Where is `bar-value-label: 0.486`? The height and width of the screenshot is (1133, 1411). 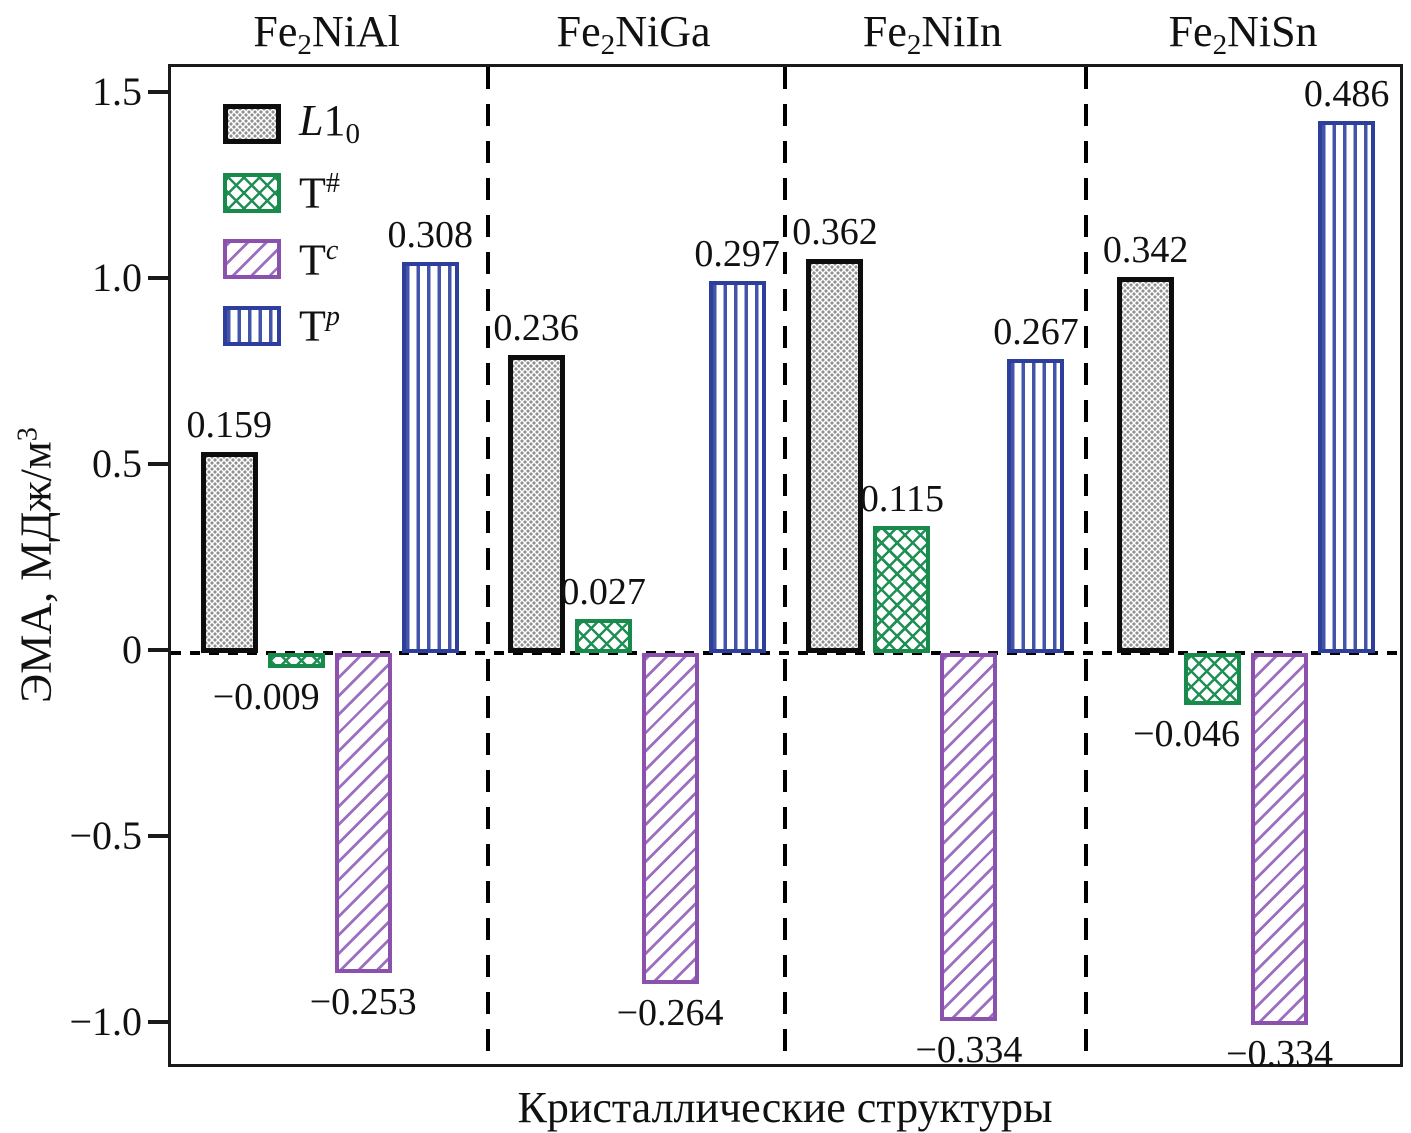 bar-value-label: 0.486 is located at coordinates (1346, 93).